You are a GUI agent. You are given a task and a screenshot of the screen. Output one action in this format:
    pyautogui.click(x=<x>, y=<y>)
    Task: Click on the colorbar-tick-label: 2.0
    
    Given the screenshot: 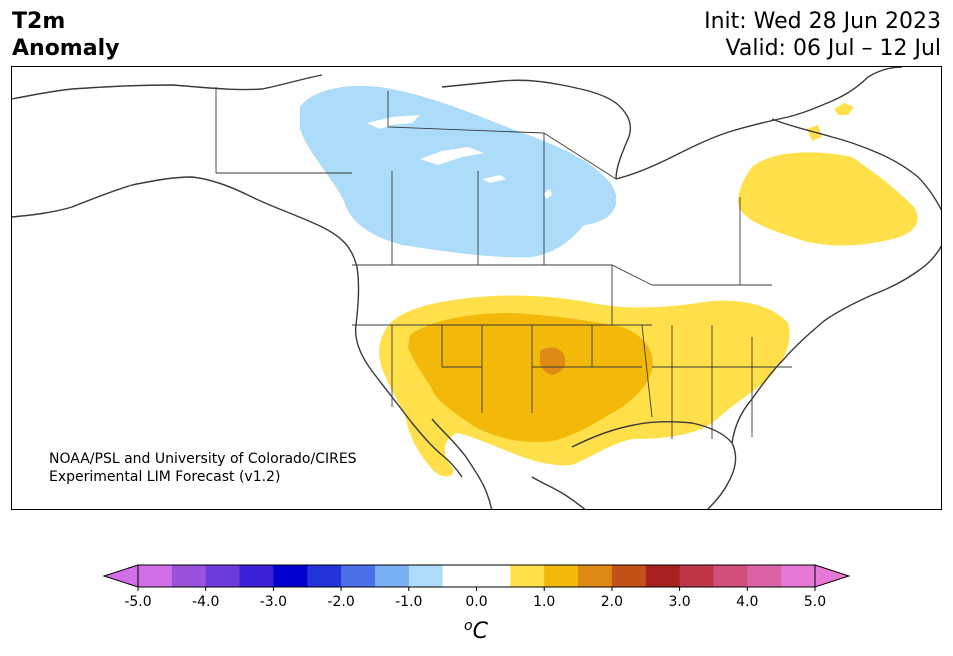 What is the action you would take?
    pyautogui.click(x=612, y=602)
    